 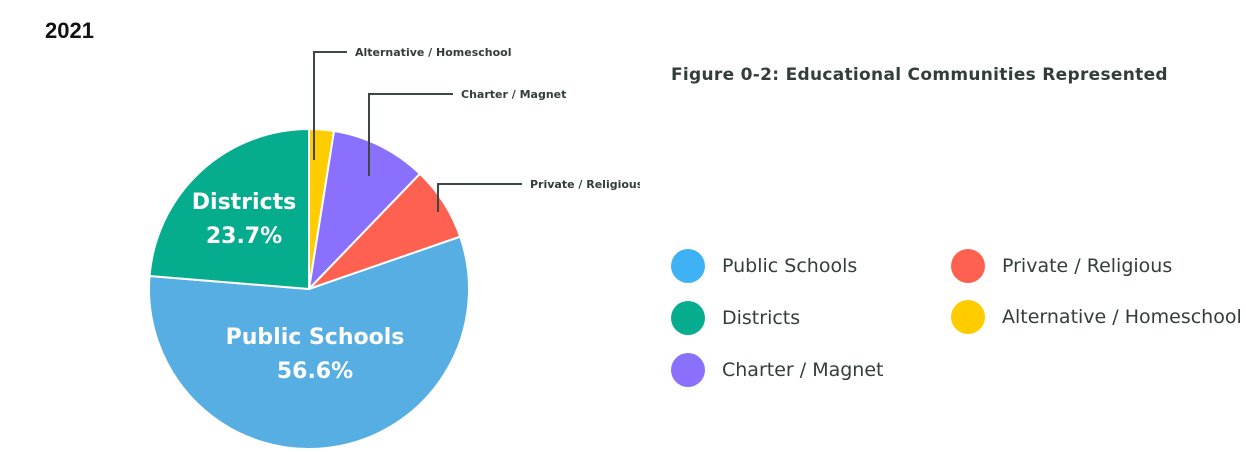 What do you see at coordinates (315, 371) in the screenshot?
I see `slice-value-public-schools: 56.6%` at bounding box center [315, 371].